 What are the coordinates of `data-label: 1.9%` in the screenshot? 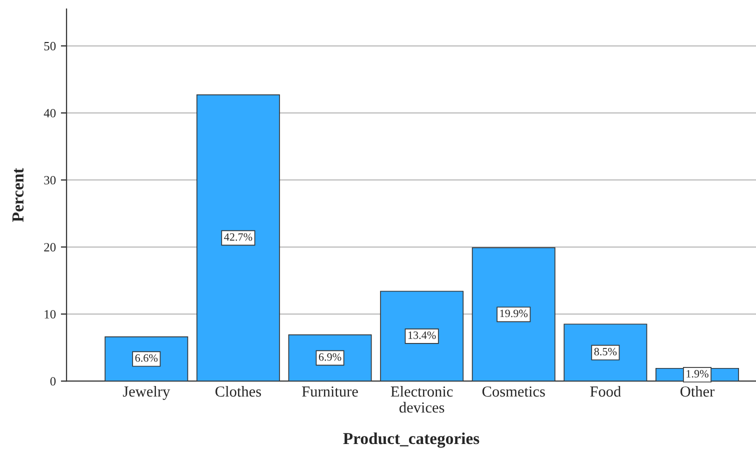 It's located at (697, 374).